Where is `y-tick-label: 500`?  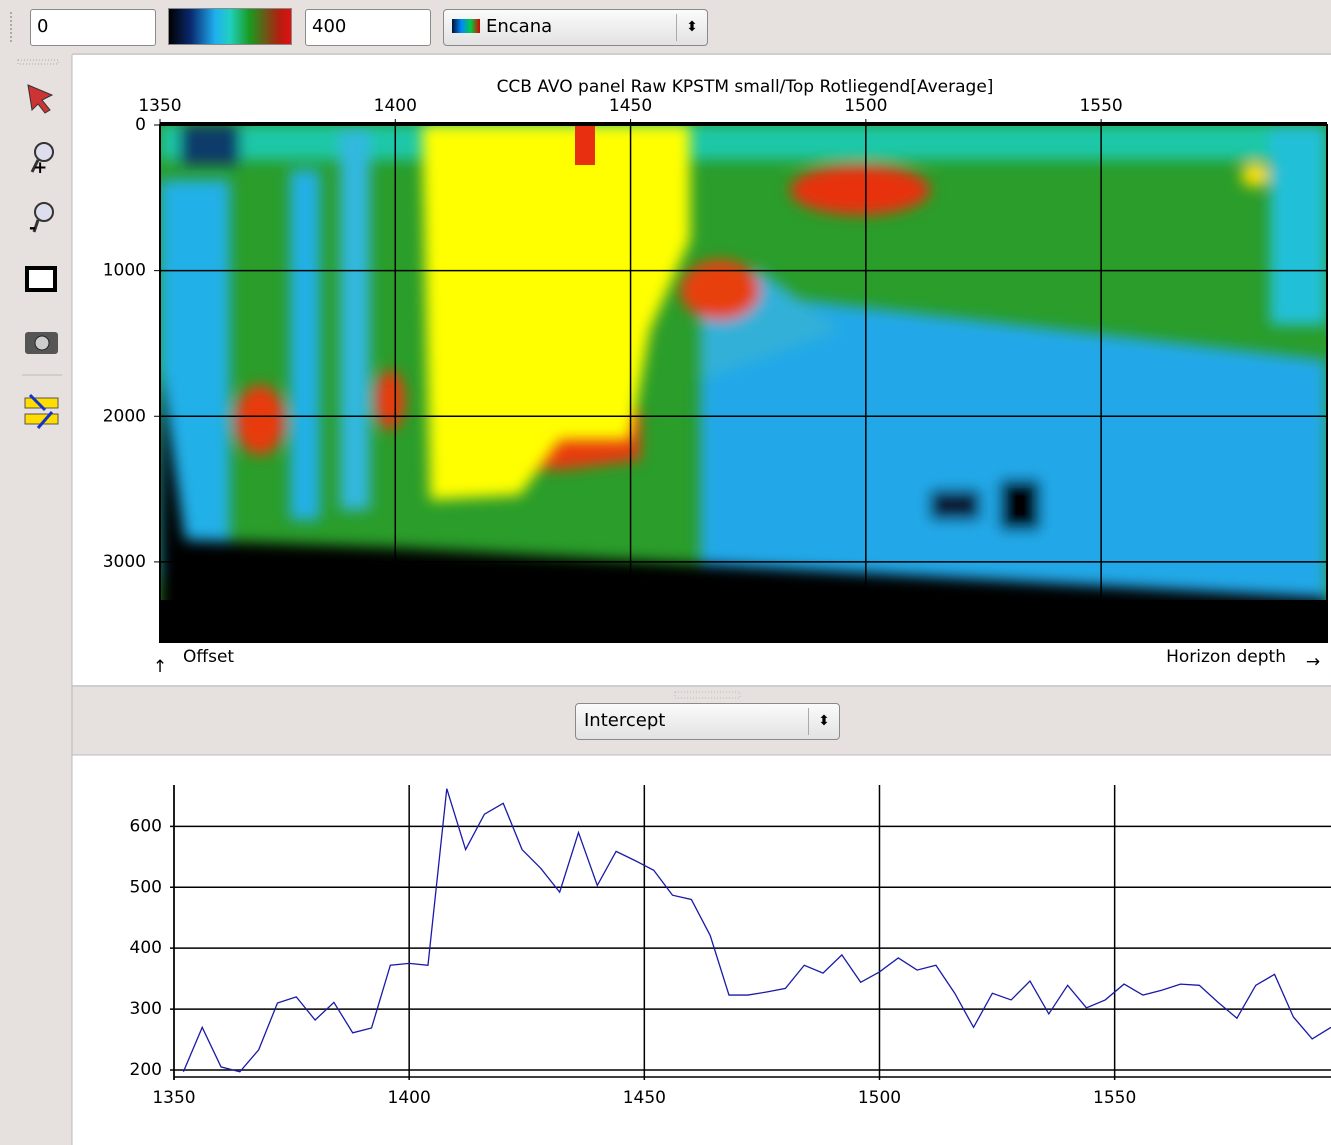
y-tick-label: 500 is located at coordinates (146, 887).